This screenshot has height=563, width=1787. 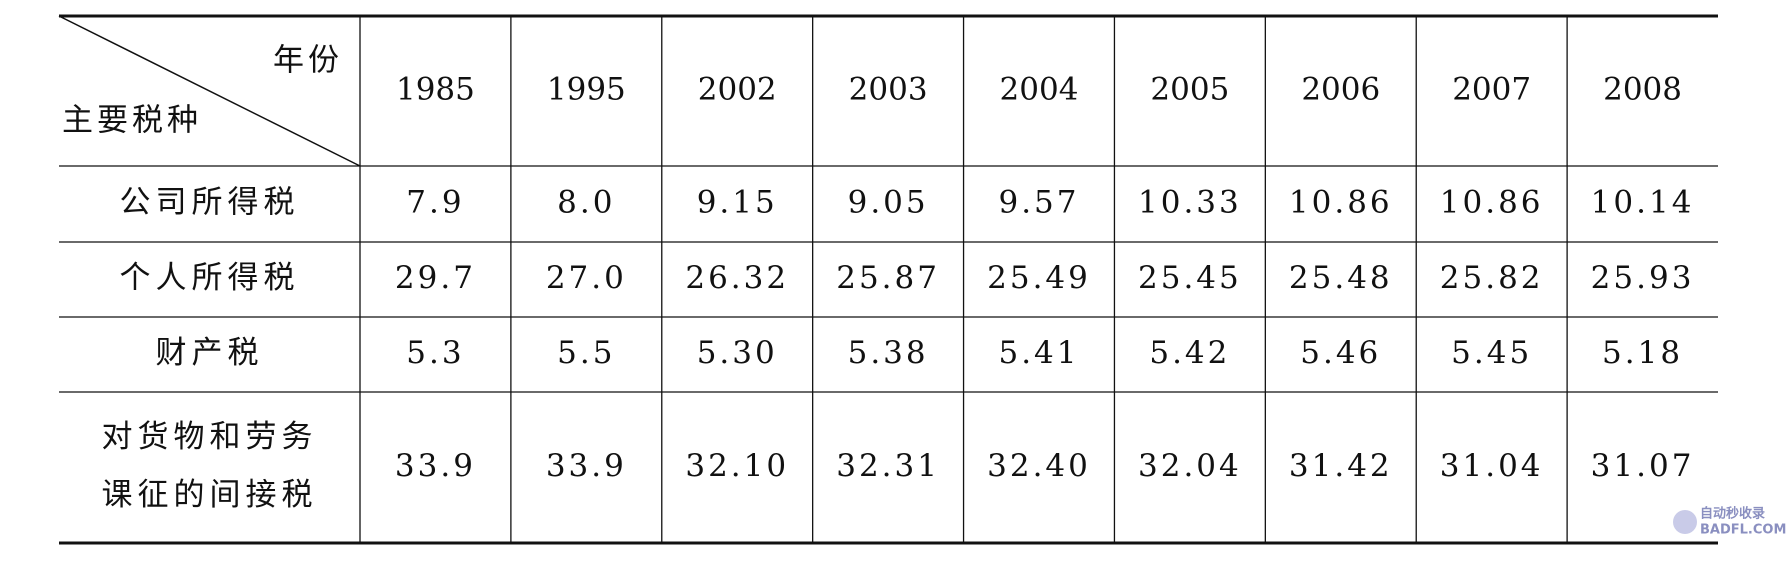 I want to click on row-label: 课征的间接税, so click(x=210, y=495).